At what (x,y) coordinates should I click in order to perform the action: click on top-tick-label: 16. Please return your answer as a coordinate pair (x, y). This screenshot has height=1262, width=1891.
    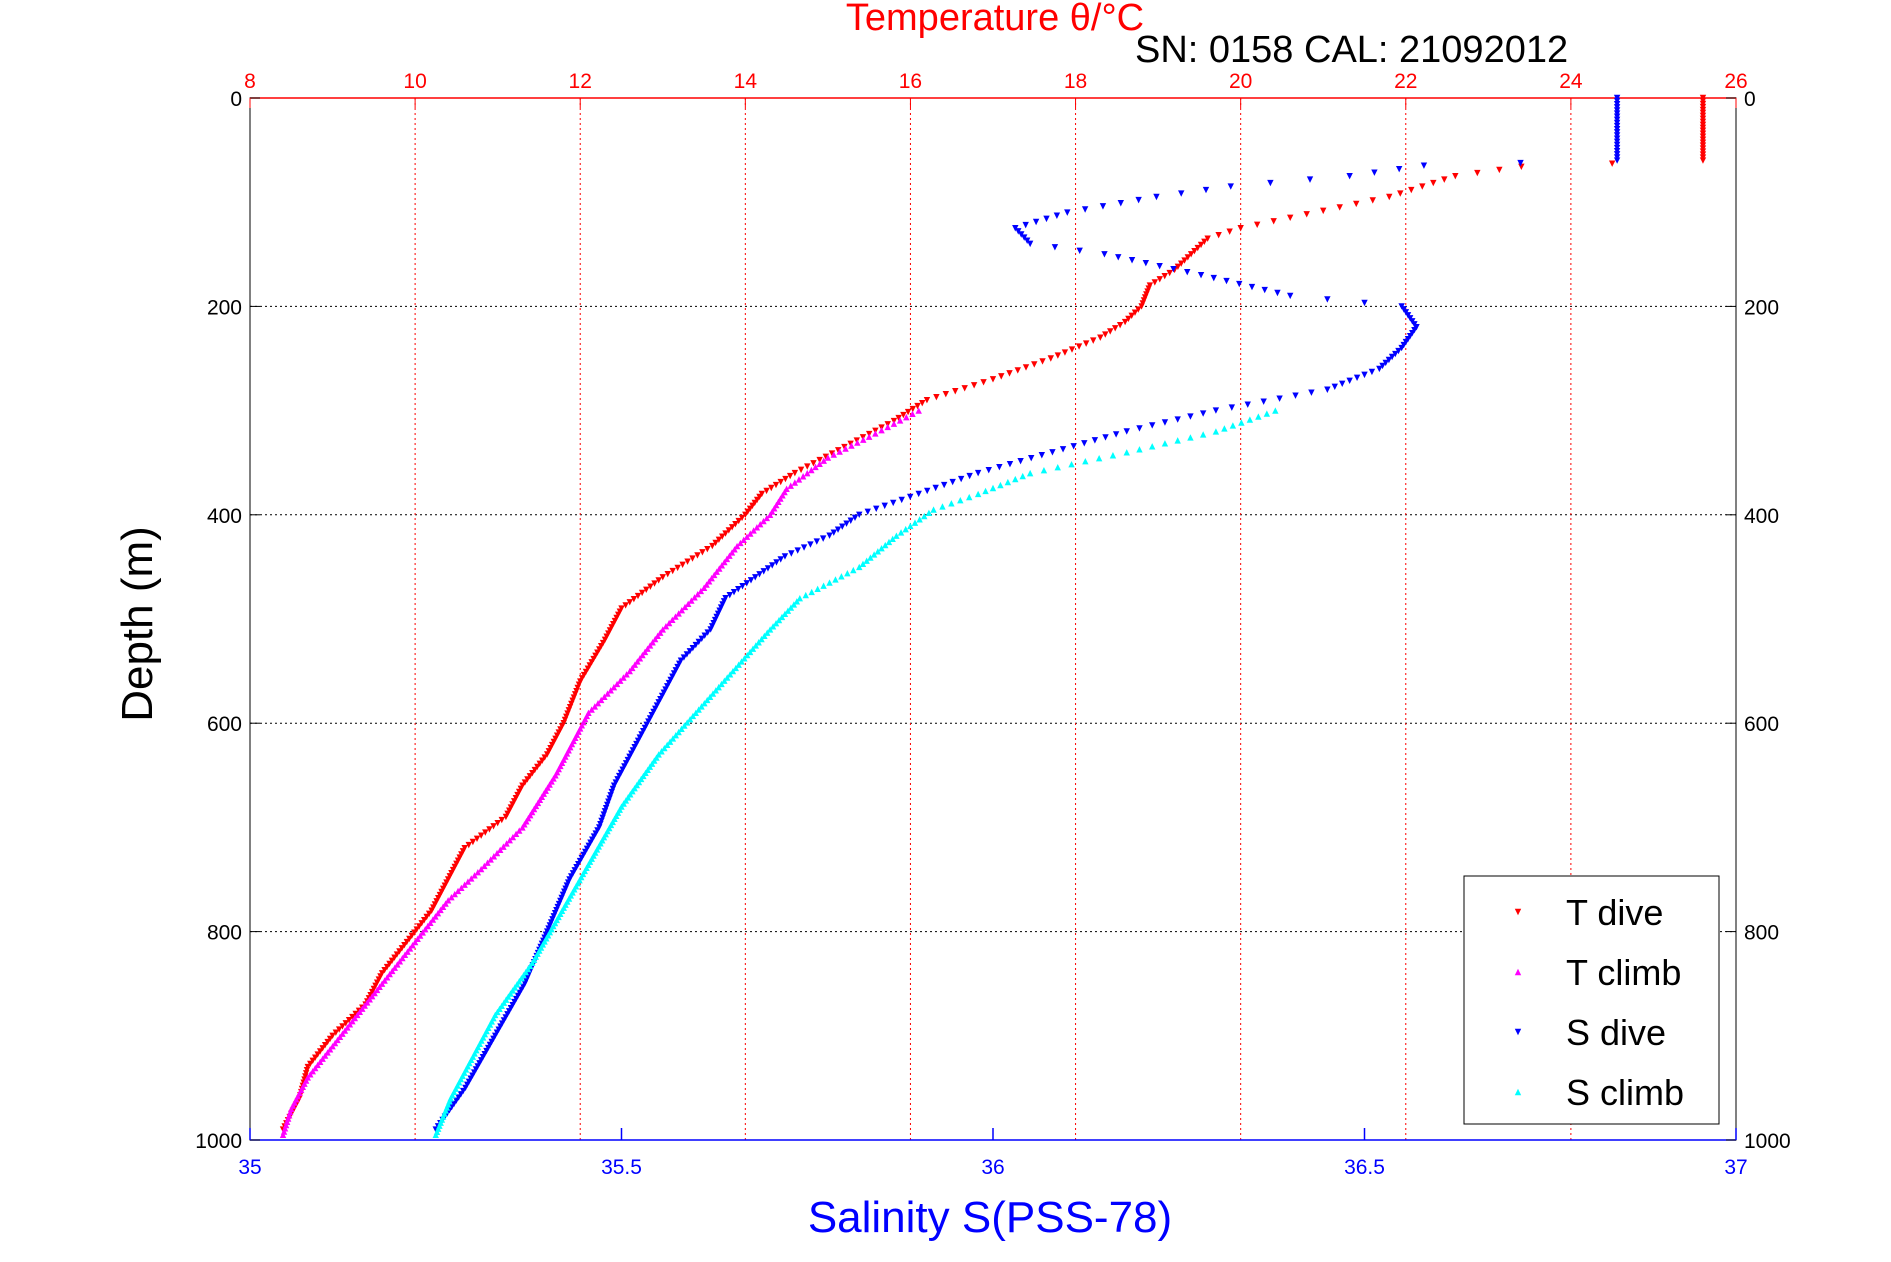
    Looking at the image, I should click on (910, 81).